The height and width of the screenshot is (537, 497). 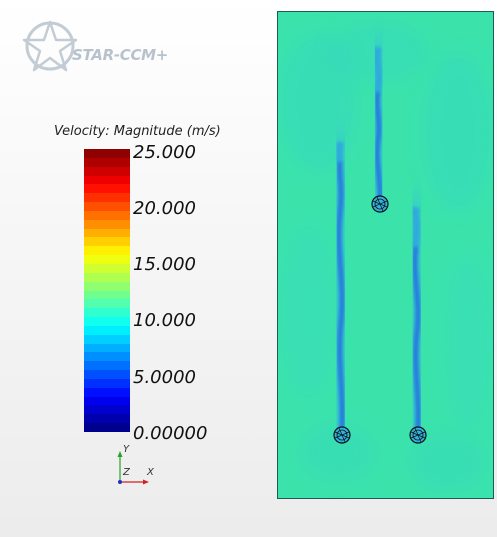 I want to click on tick-label-max: 25.000, so click(x=164, y=152).